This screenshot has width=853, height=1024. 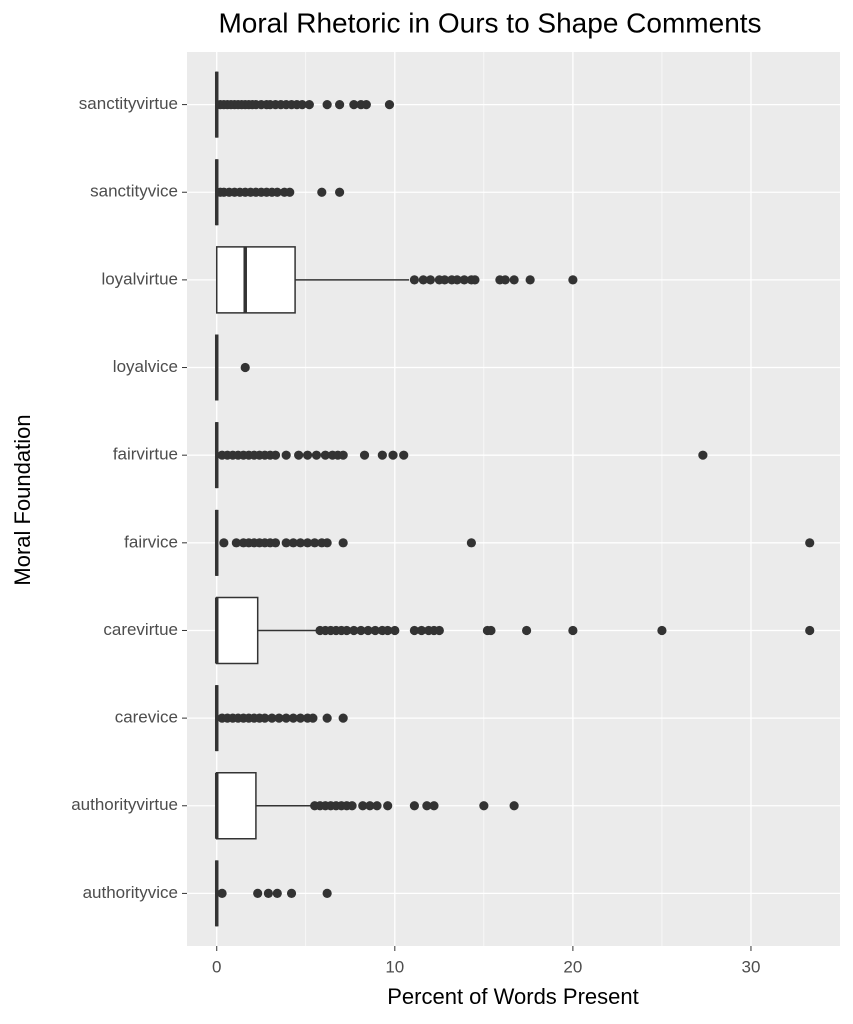 I want to click on y-tick-label: fairvice, so click(x=151, y=541).